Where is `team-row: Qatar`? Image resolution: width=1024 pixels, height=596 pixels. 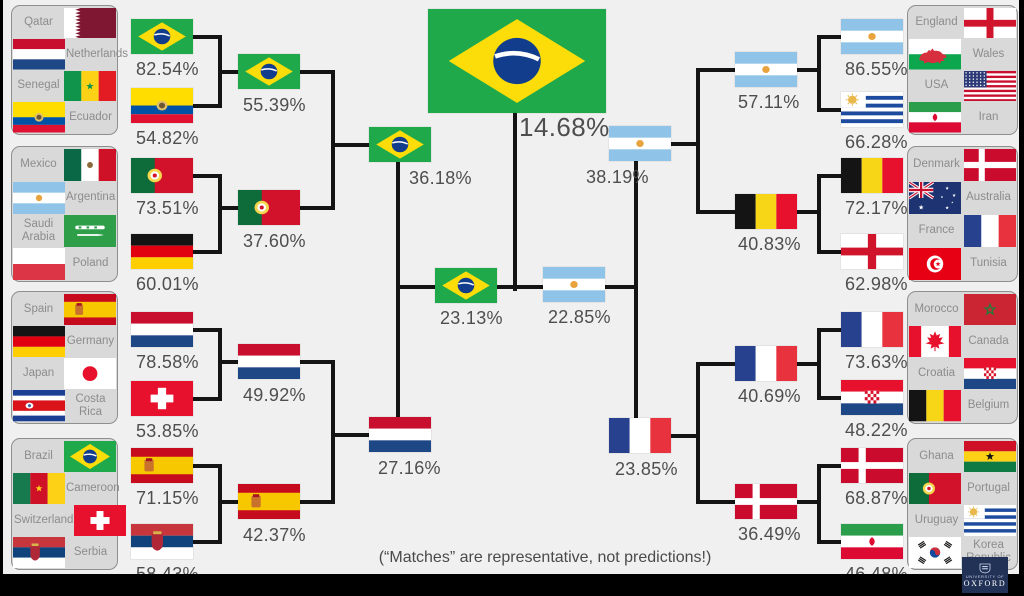 team-row: Qatar is located at coordinates (64, 23).